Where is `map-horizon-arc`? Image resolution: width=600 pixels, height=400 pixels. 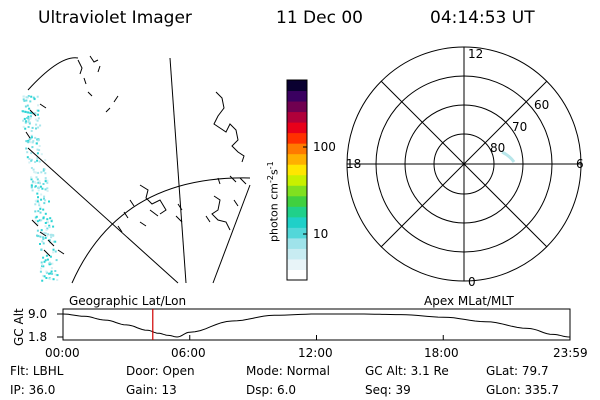 map-horizon-arc is located at coordinates (53, 74).